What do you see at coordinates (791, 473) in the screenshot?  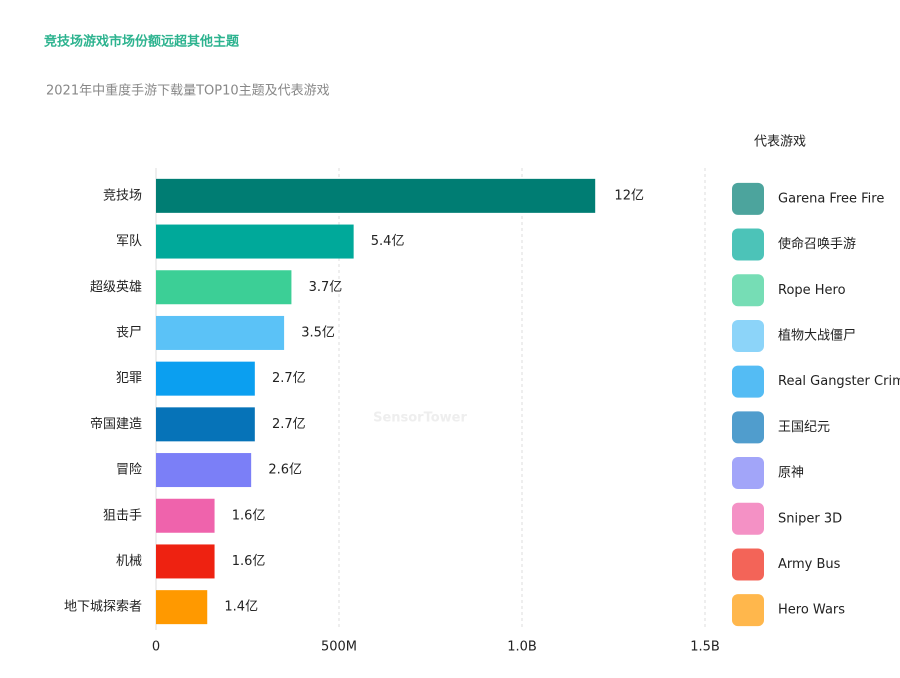 I see `game-name: 原神` at bounding box center [791, 473].